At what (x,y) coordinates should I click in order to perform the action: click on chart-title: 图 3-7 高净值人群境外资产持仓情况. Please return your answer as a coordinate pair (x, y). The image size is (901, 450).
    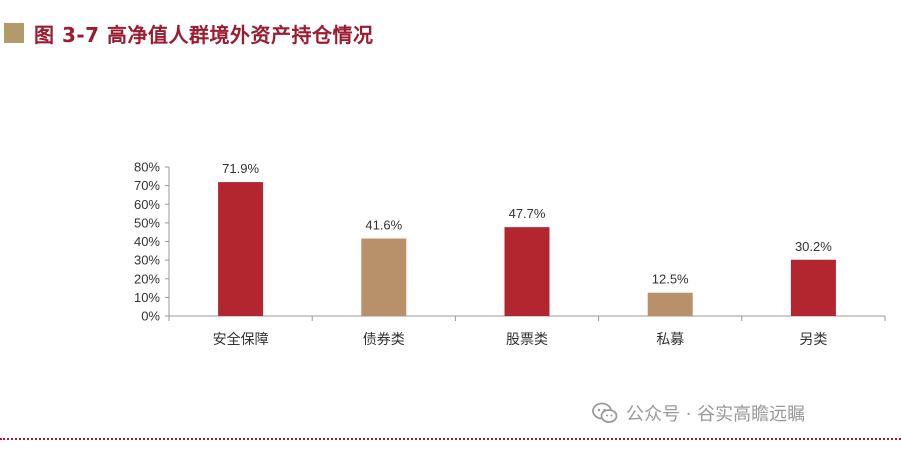
    Looking at the image, I should click on (189, 33).